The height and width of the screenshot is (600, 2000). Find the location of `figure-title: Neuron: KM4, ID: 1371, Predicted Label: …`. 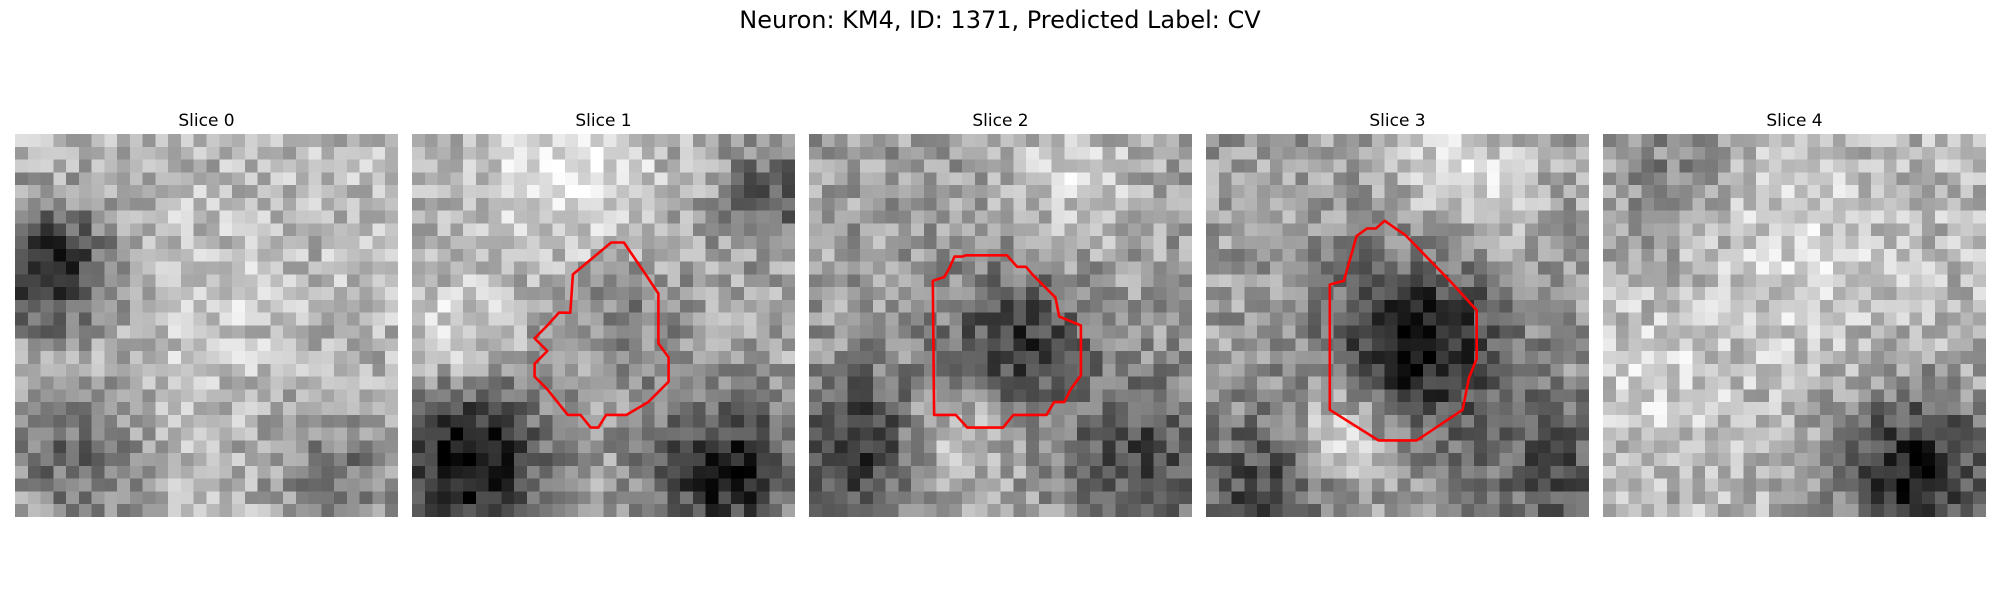

figure-title: Neuron: KM4, ID: 1371, Predicted Label: … is located at coordinates (1000, 20).